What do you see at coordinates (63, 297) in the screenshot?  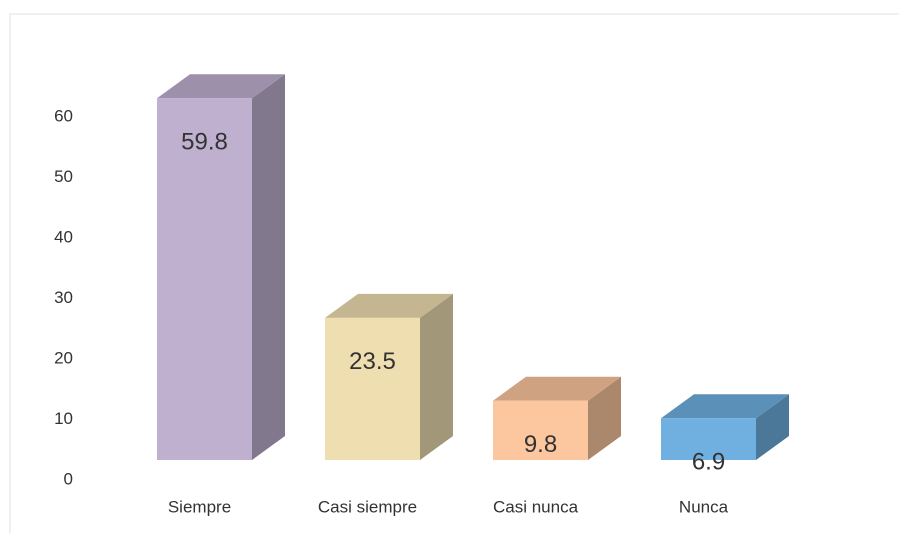 I see `y-tick-label: 30` at bounding box center [63, 297].